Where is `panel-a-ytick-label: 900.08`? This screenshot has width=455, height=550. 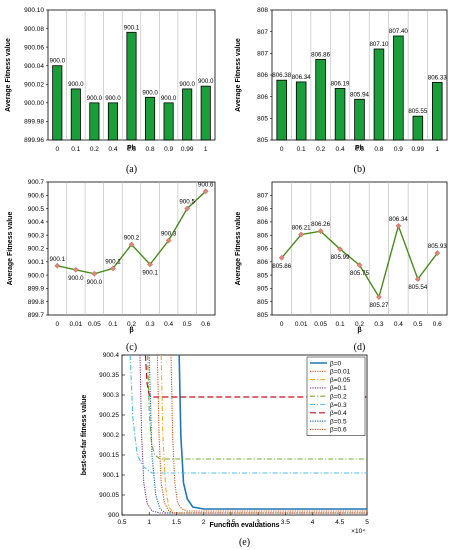 panel-a-ytick-label: 900.08 is located at coordinates (34, 29).